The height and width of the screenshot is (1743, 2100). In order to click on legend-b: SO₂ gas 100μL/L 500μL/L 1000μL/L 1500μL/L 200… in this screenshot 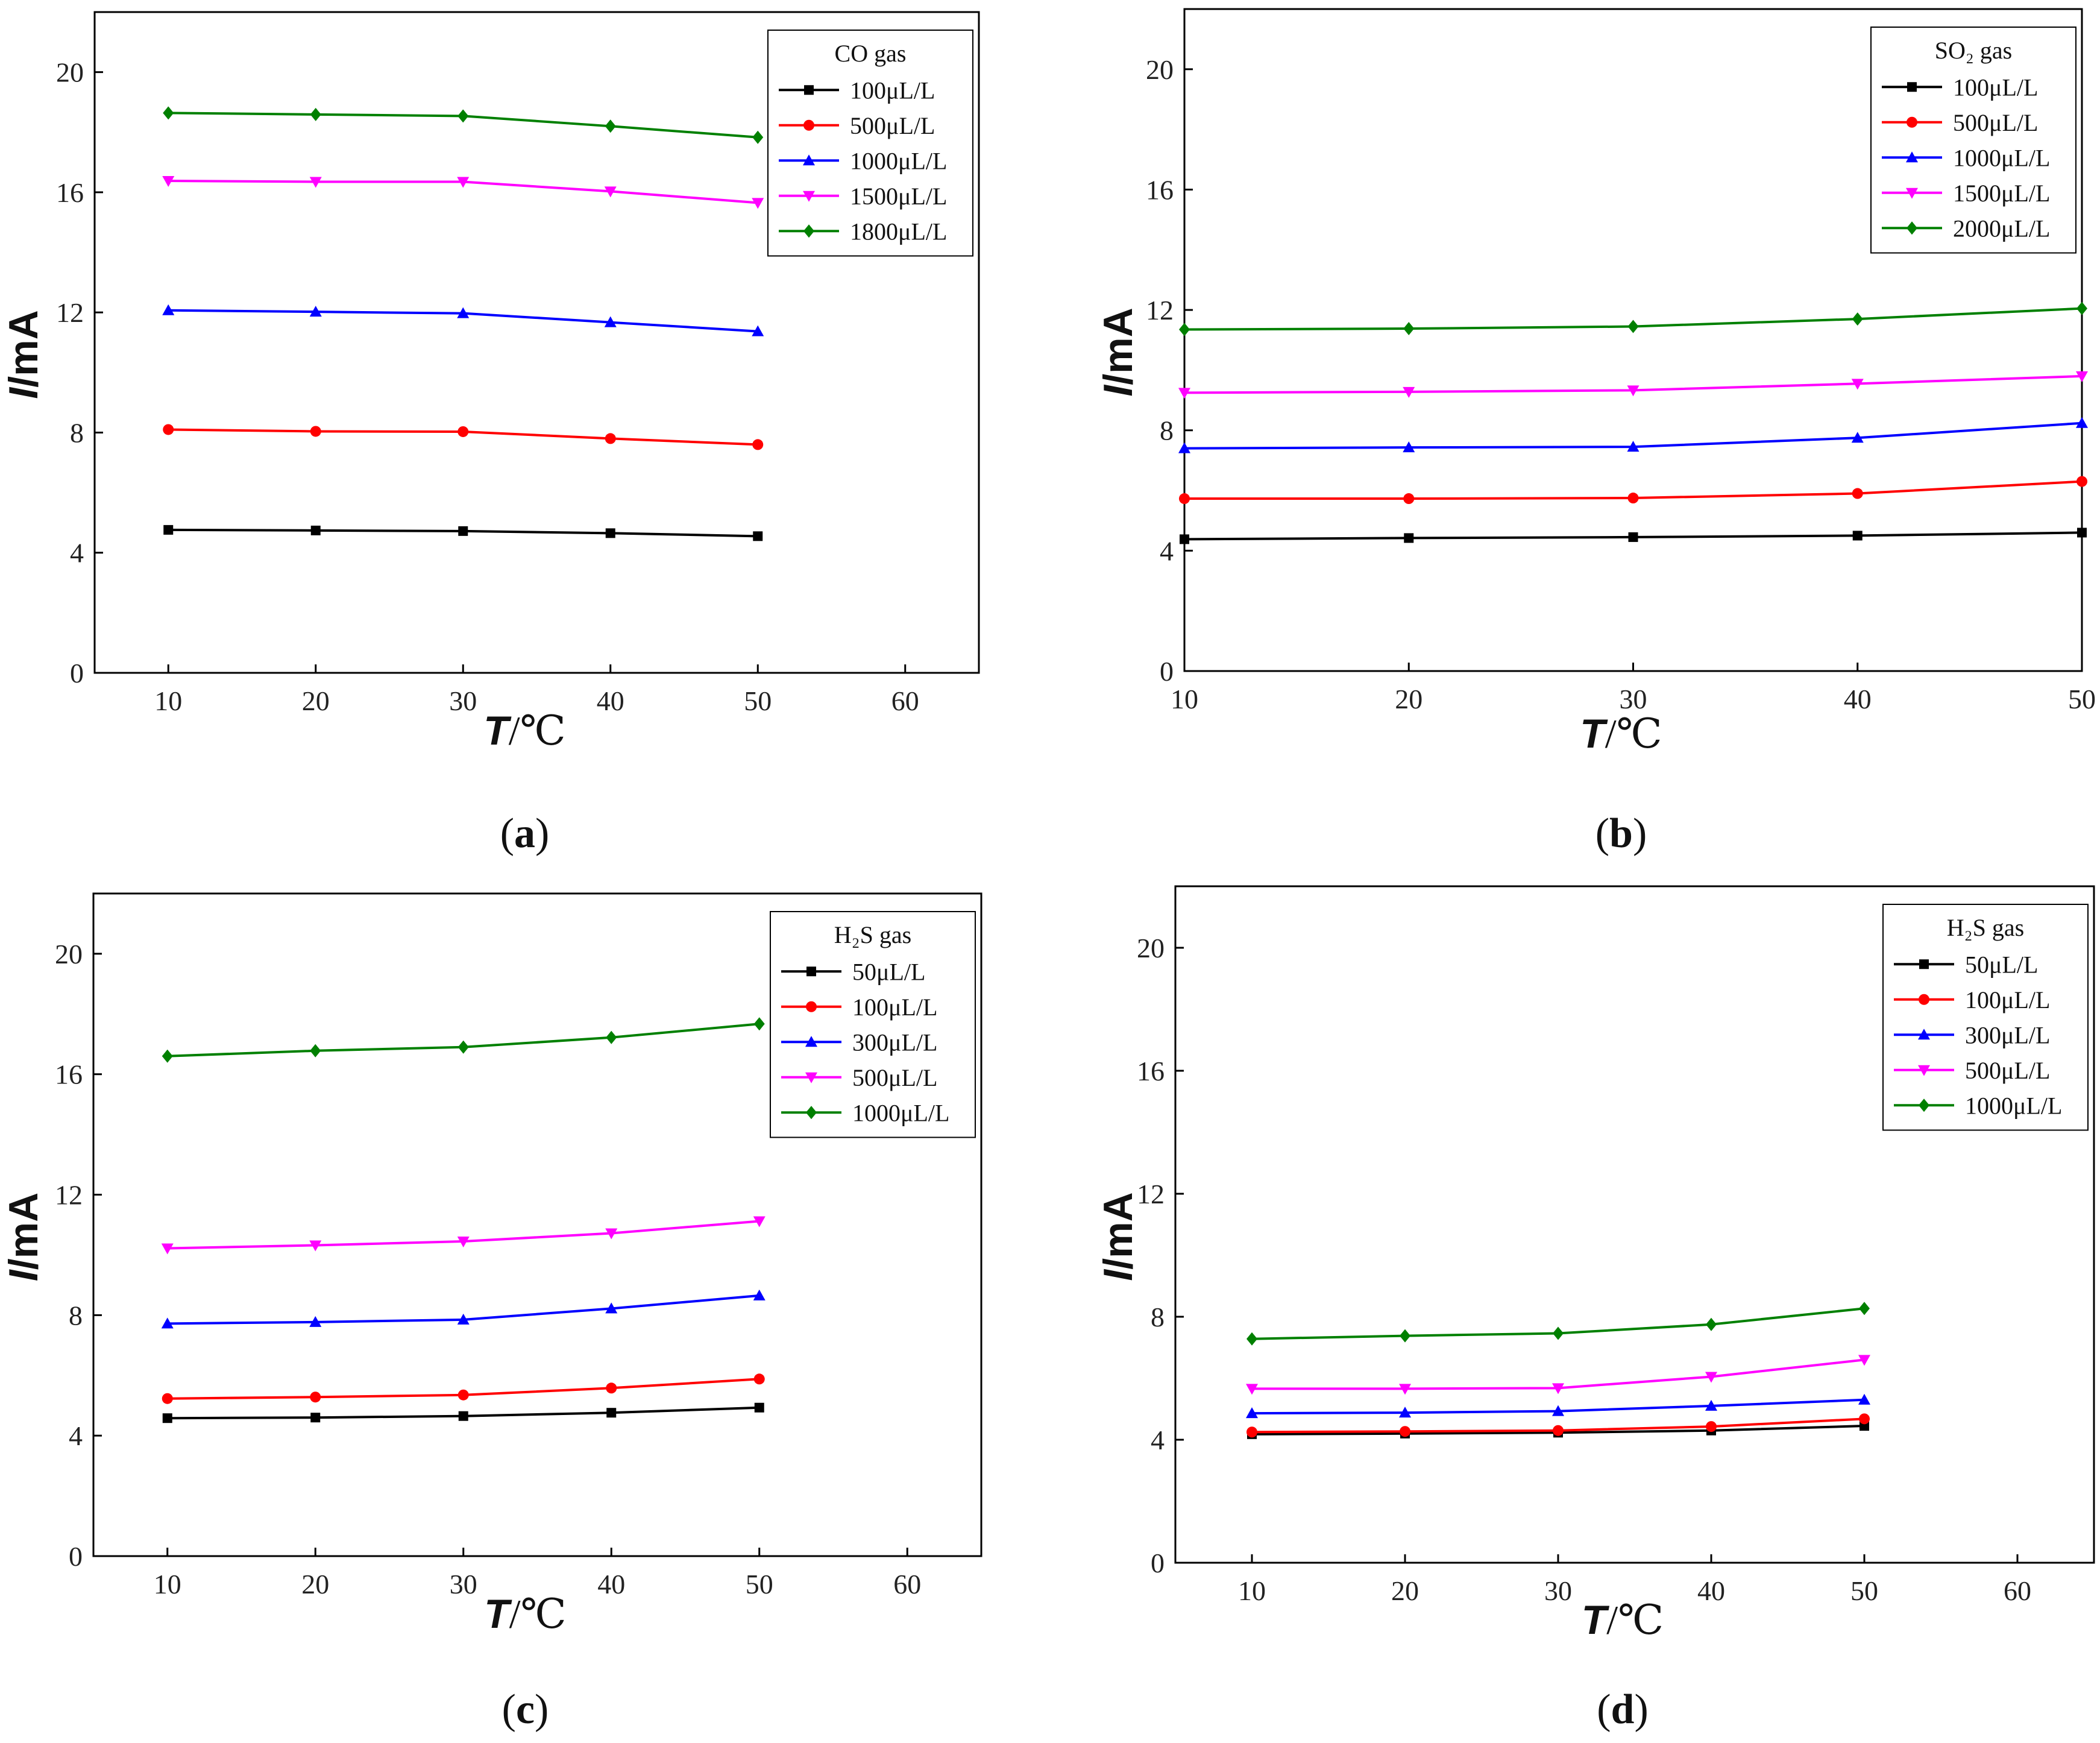, I will do `click(1973, 140)`.